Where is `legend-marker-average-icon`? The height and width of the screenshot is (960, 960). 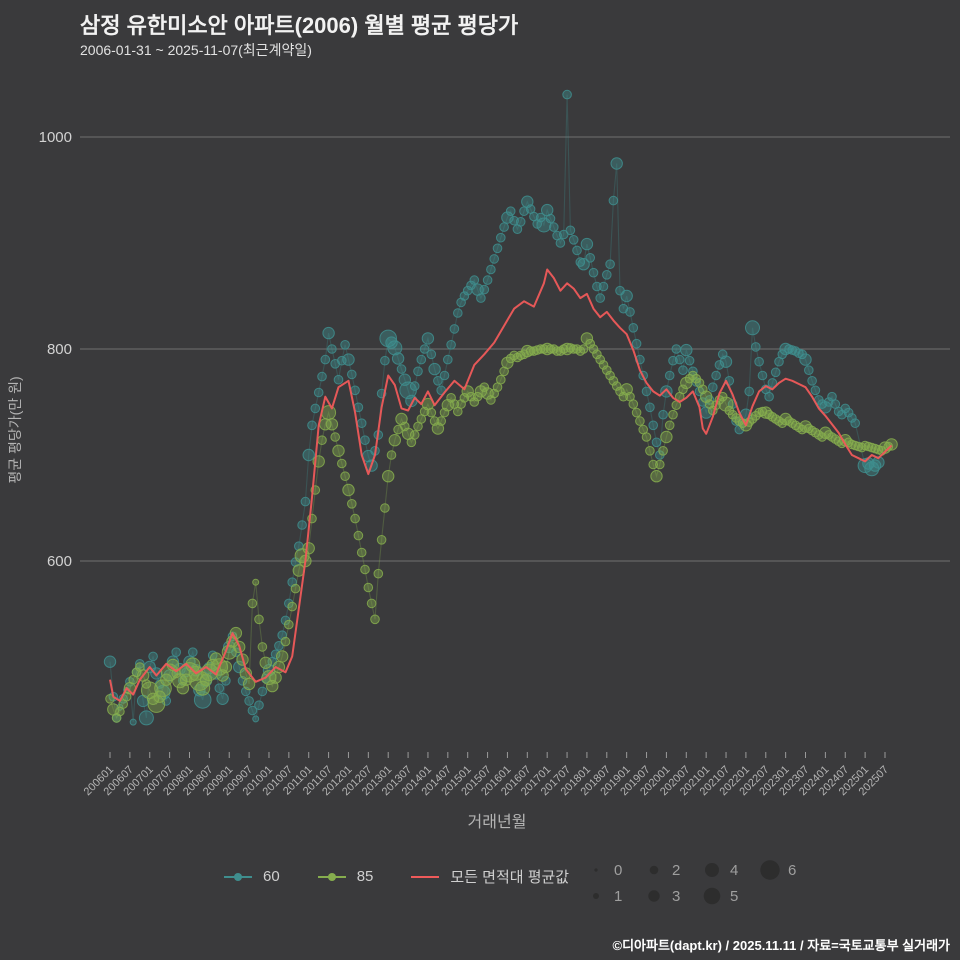
legend-marker-average-icon is located at coordinates (425, 876).